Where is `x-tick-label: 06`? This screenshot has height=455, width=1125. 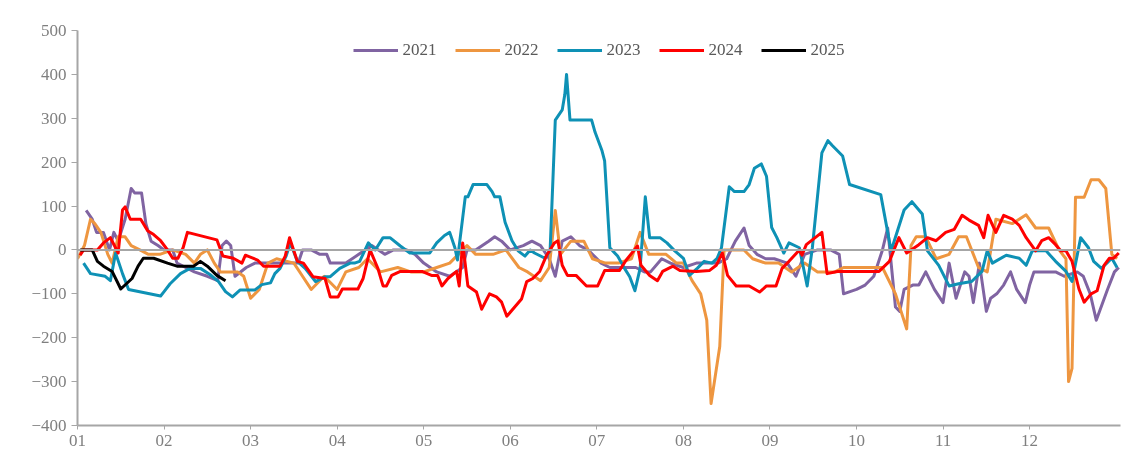 x-tick-label: 06 is located at coordinates (510, 440).